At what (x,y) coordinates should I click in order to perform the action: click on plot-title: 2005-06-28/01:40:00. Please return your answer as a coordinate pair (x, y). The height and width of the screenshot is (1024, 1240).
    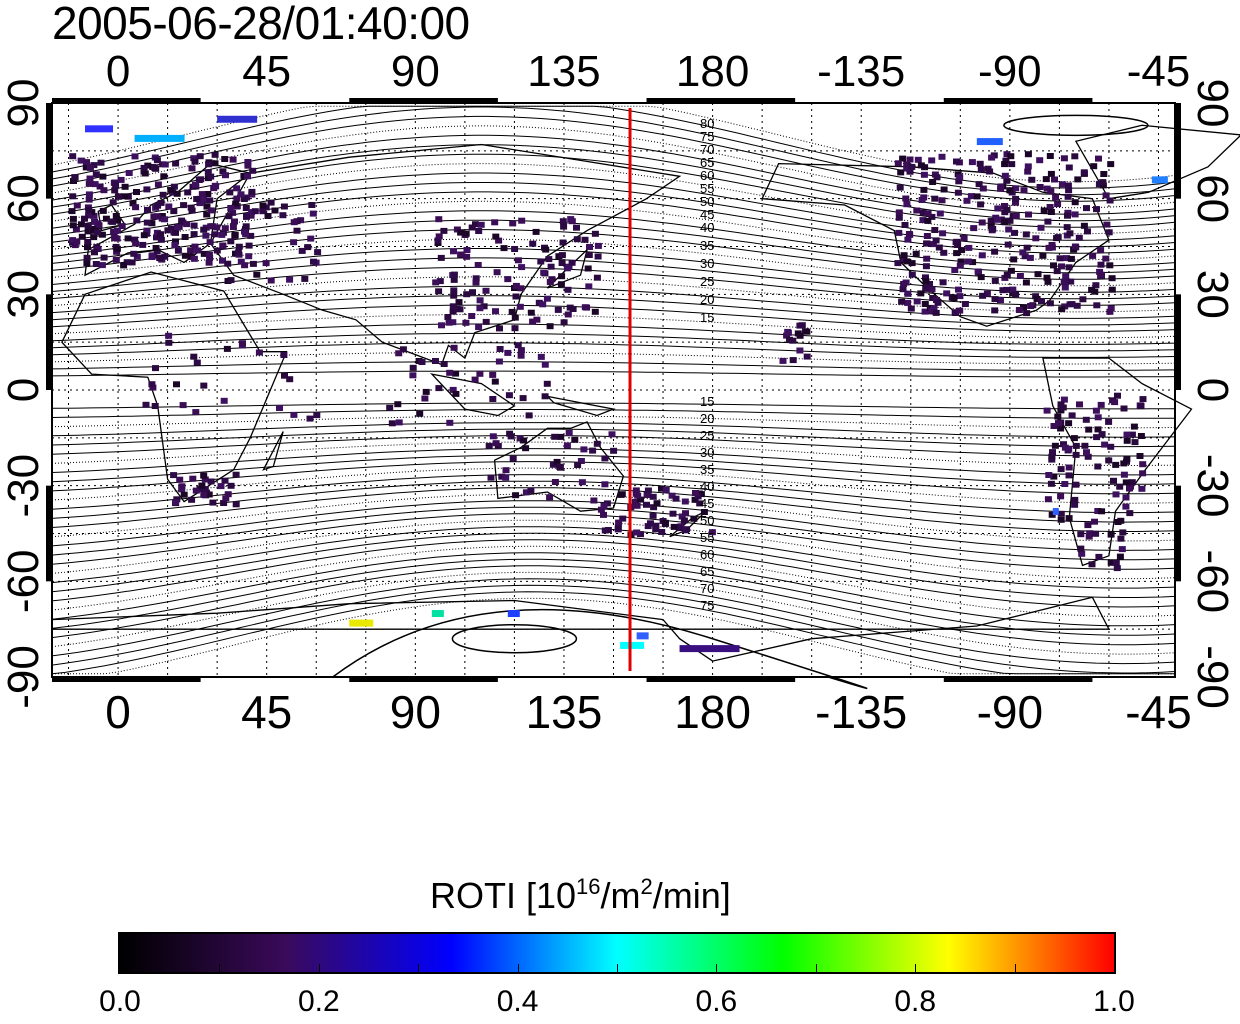
    Looking at the image, I should click on (261, 24).